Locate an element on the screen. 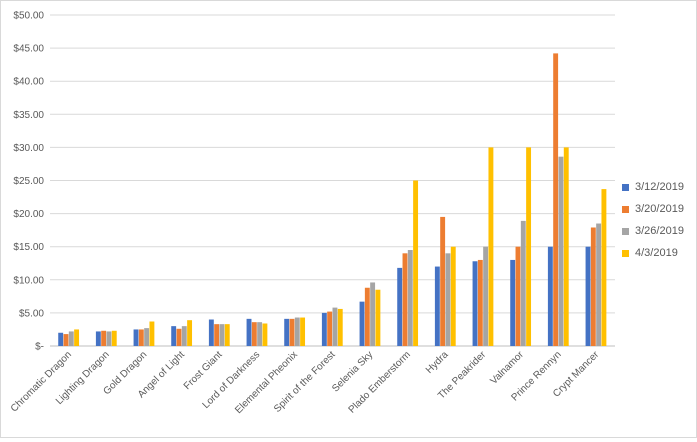  y-tick-label: $35.00 is located at coordinates (28, 115).